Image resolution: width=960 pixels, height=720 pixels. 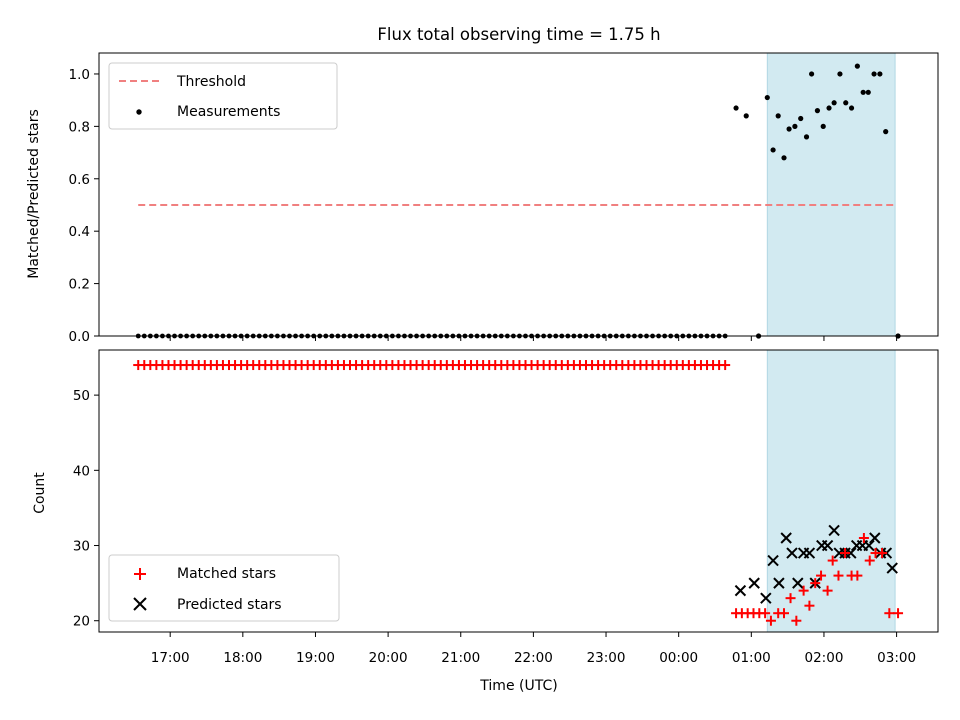 I want to click on legend-matched-label: Matched stars, so click(x=226, y=574).